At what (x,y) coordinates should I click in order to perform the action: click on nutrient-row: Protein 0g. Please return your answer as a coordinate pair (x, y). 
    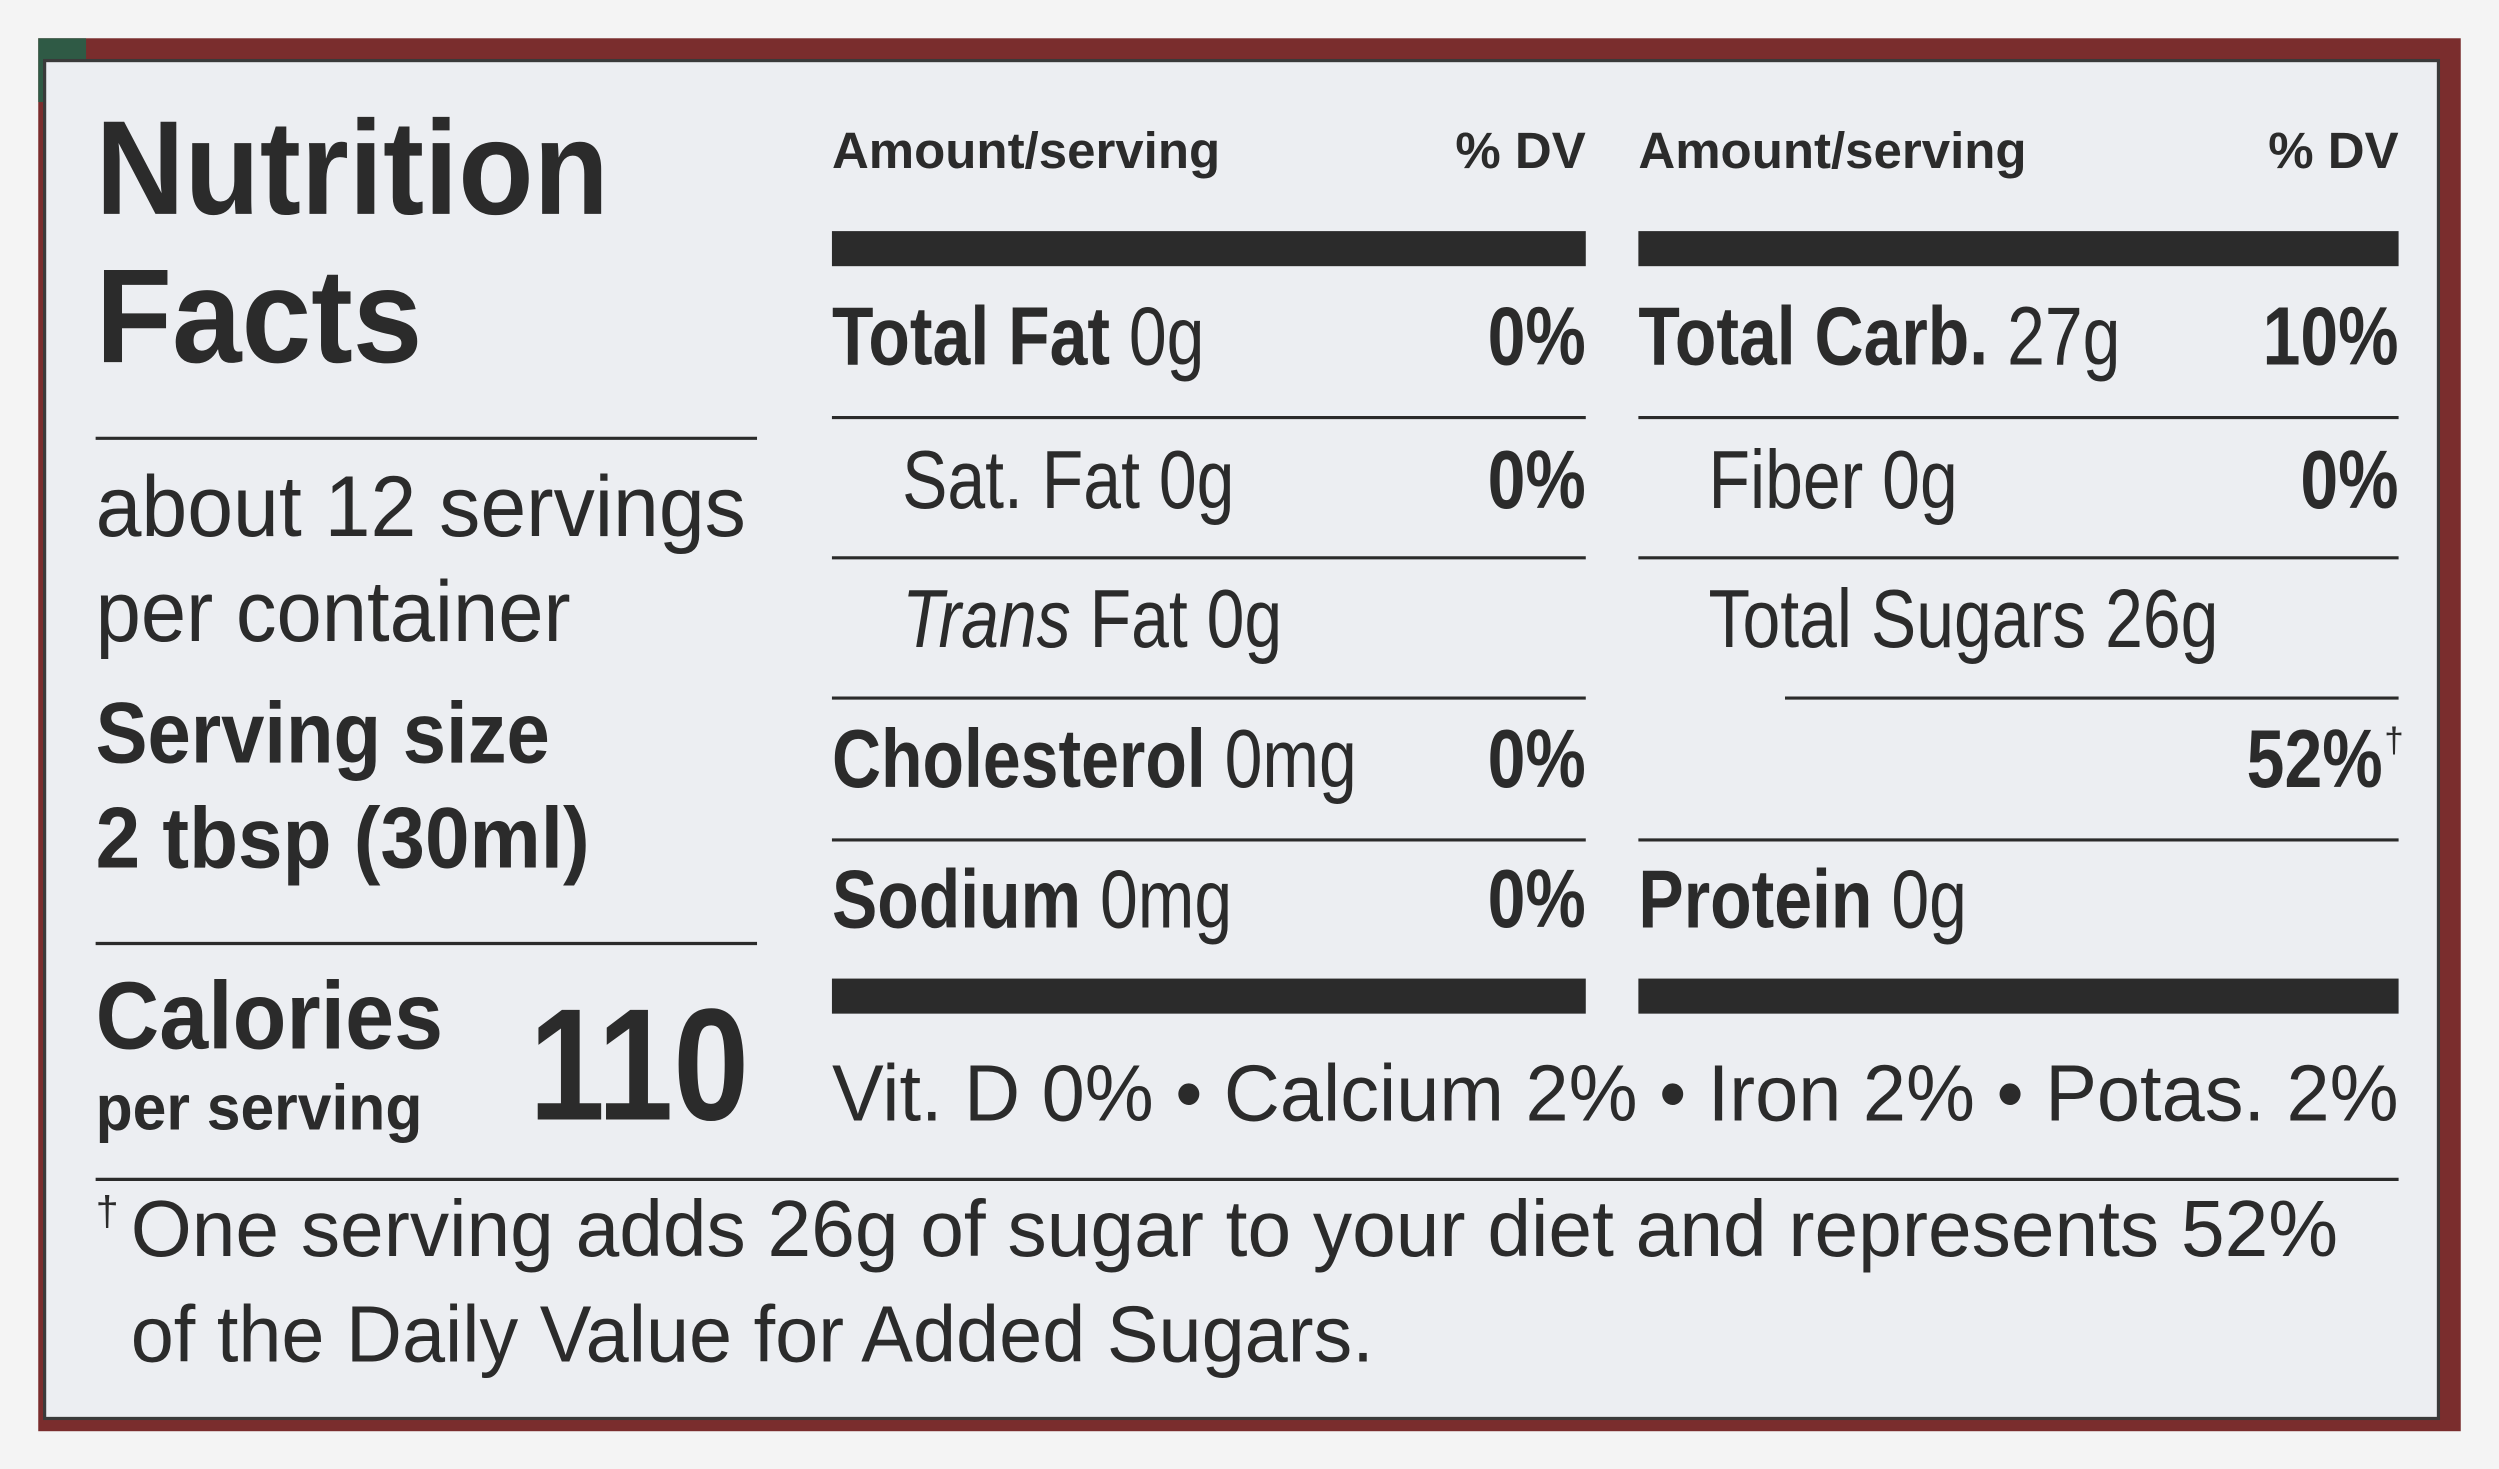
    Looking at the image, I should click on (1802, 898).